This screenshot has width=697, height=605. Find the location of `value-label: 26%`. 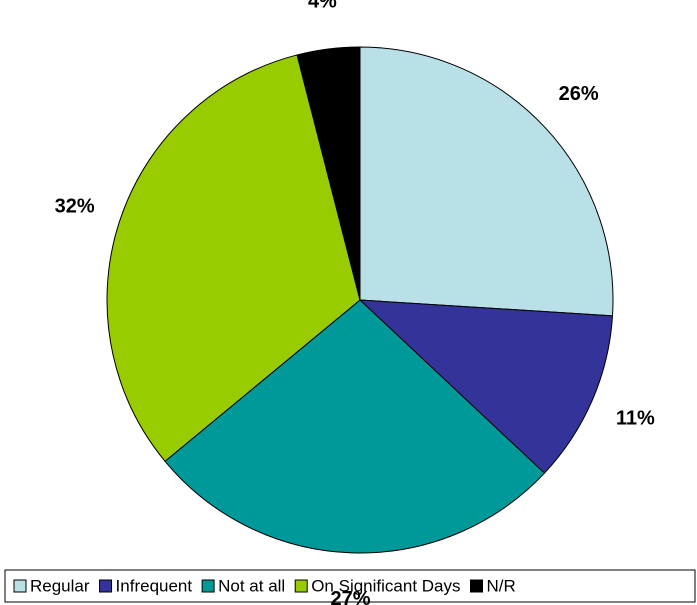

value-label: 26% is located at coordinates (579, 94).